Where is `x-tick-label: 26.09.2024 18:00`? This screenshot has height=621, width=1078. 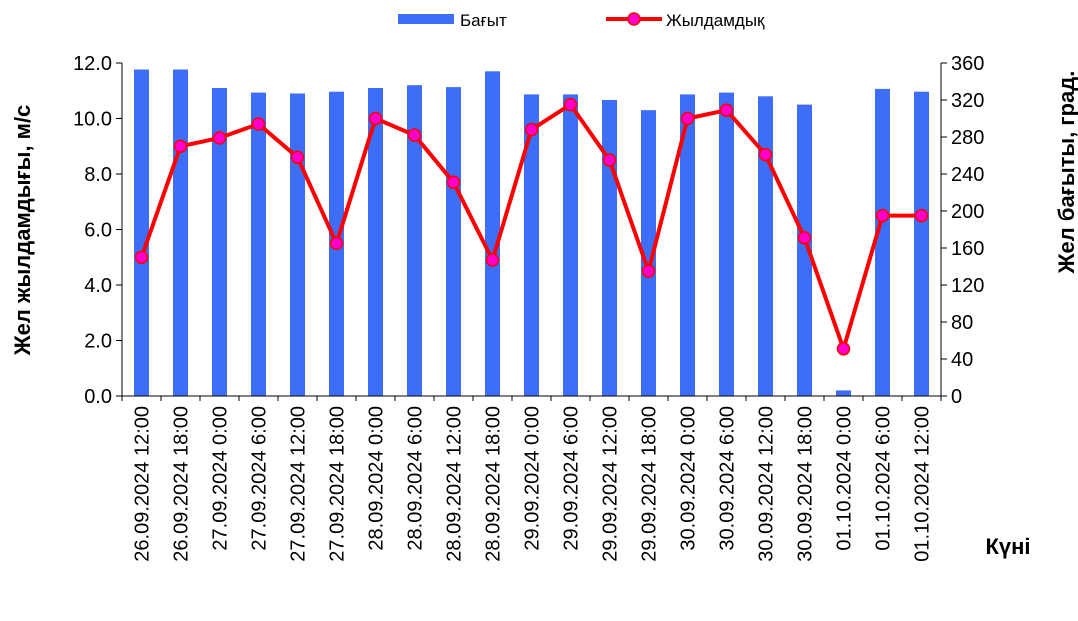
x-tick-label: 26.09.2024 18:00 is located at coordinates (182, 484).